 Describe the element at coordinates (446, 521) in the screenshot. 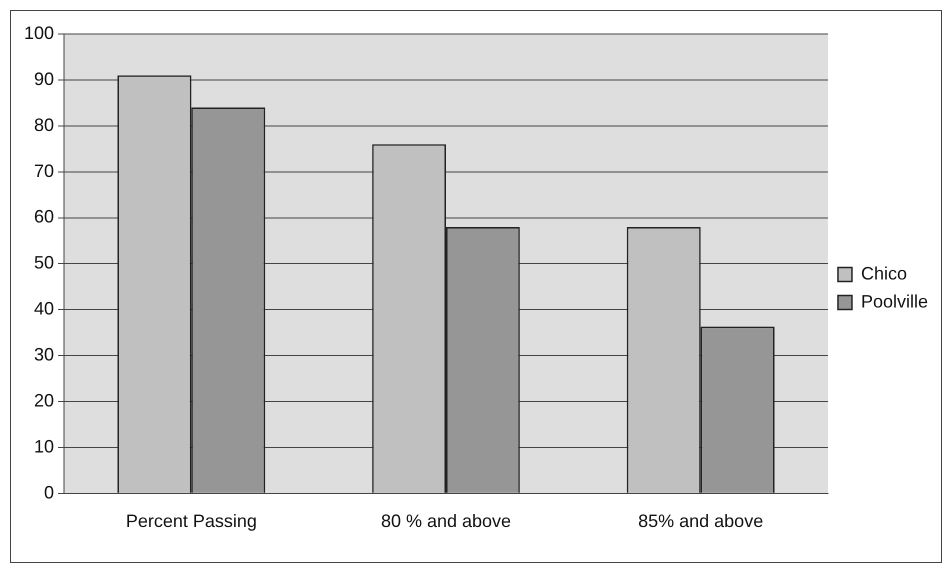

I see `x-tick-label: 80 % and above` at that location.